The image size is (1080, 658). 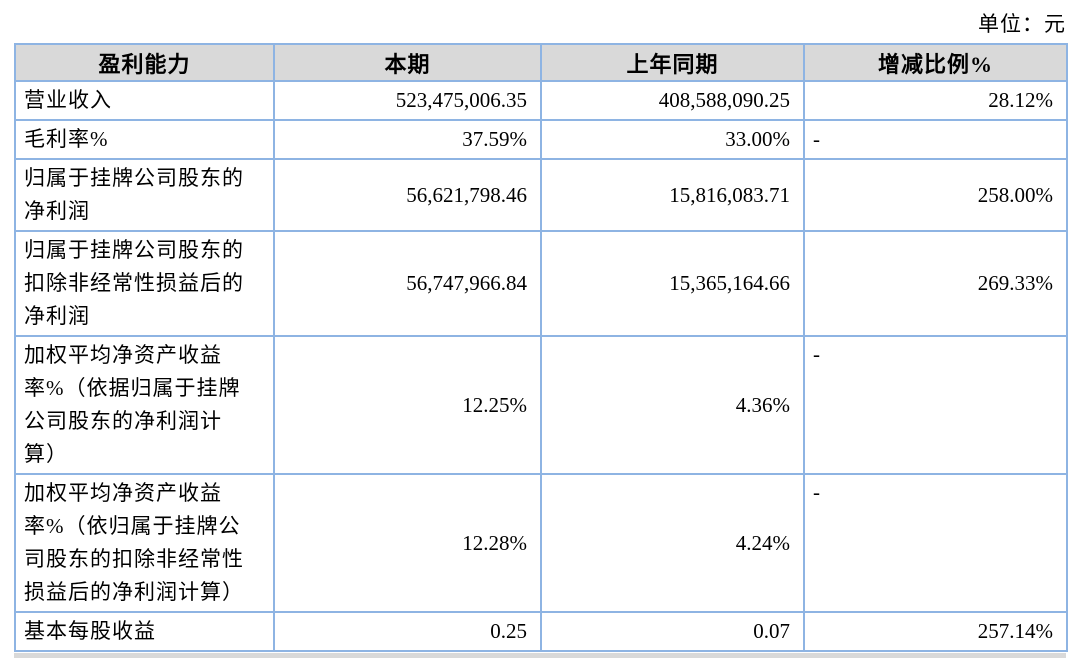 I want to click on prior-period-cell: 408,588,090.25, so click(x=672, y=100).